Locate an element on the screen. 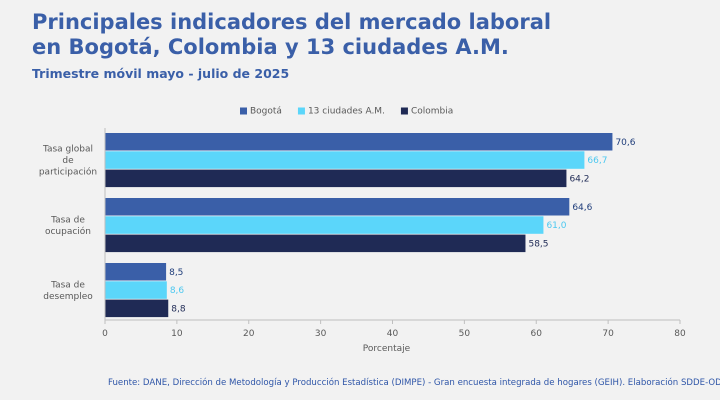 This screenshot has width=720, height=400. data-label-1-1: 61,0 is located at coordinates (556, 226).